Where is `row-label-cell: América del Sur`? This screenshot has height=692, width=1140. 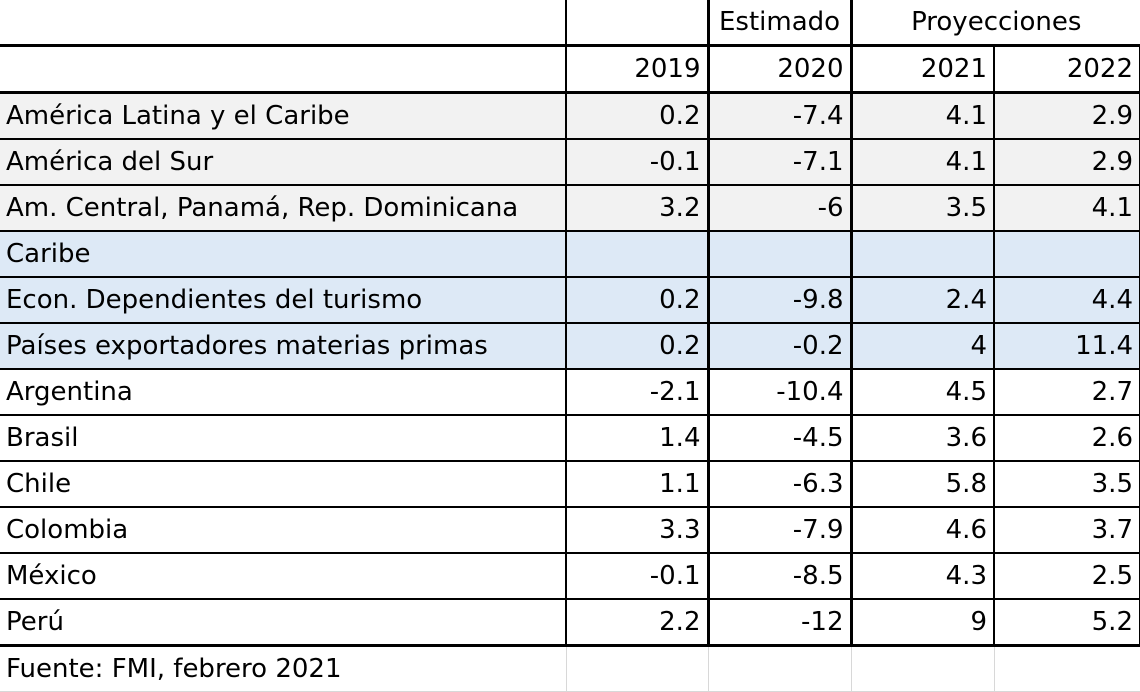
row-label-cell: América del Sur is located at coordinates (283, 162).